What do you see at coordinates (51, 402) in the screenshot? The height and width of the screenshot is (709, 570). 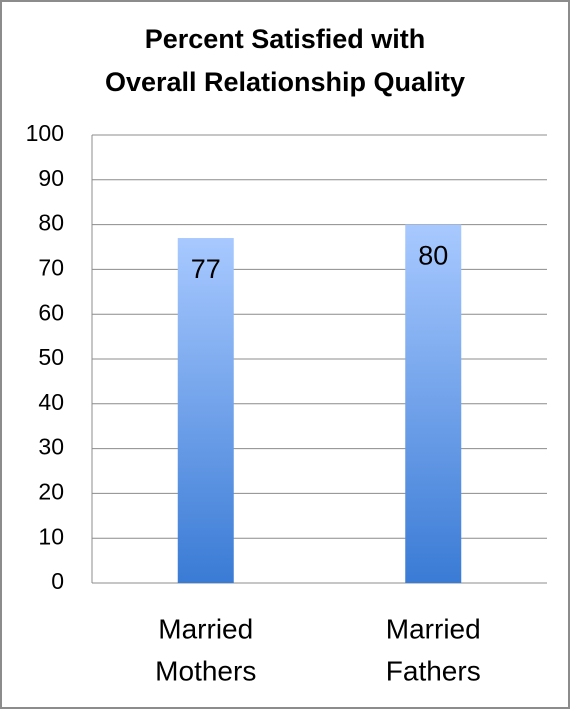 I see `y-tick-label: 40` at bounding box center [51, 402].